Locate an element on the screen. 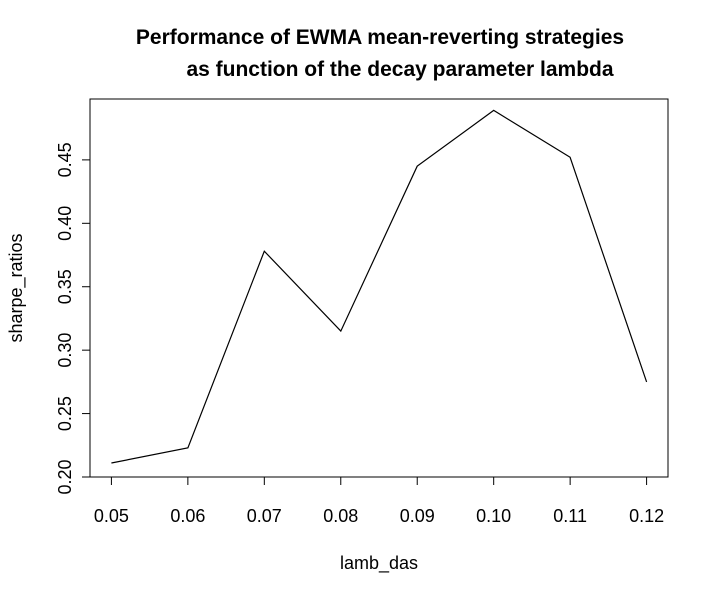 This screenshot has height=600, width=720. y-tick-label: 0.40 is located at coordinates (65, 223).